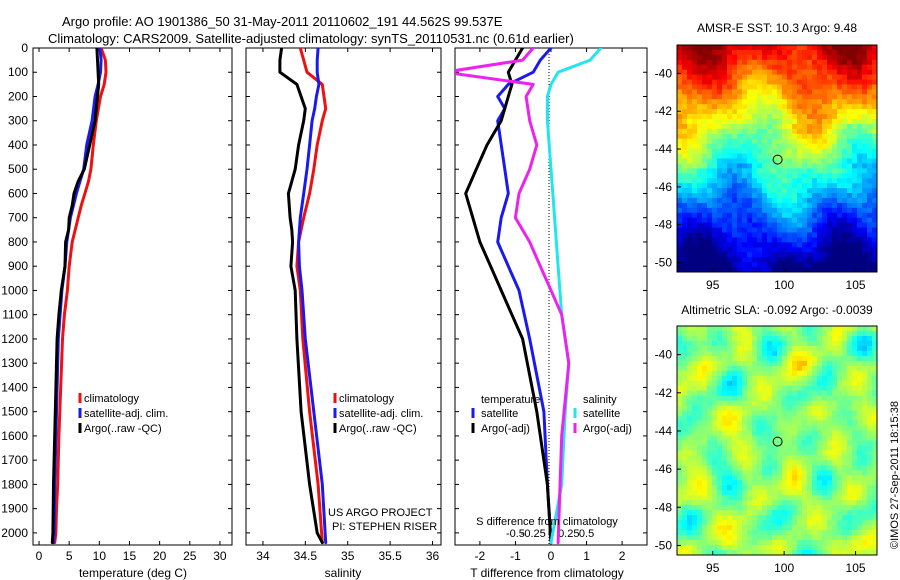 The image size is (900, 580). Describe the element at coordinates (664, 187) in the screenshot. I see `y-tick-label: -46` at that location.